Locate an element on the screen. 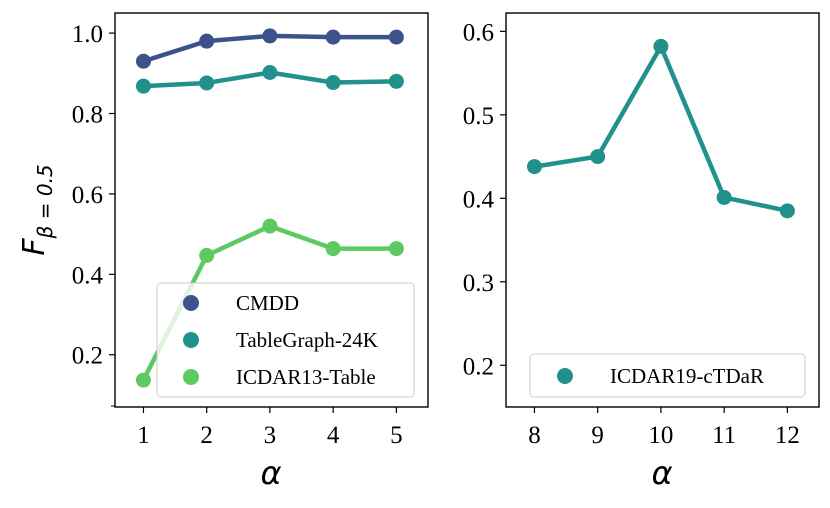 The image size is (830, 508). legend-marker-icdar13 is located at coordinates (191, 377).